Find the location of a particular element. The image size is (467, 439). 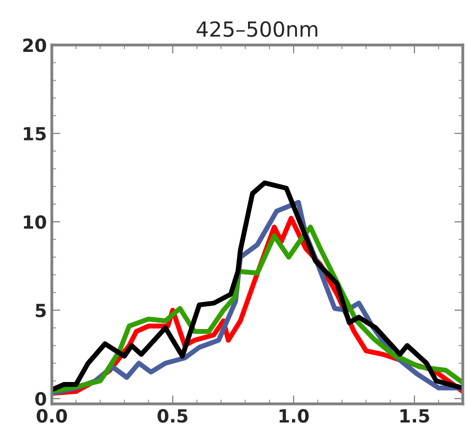

y-tick-label: 20 is located at coordinates (34, 45).